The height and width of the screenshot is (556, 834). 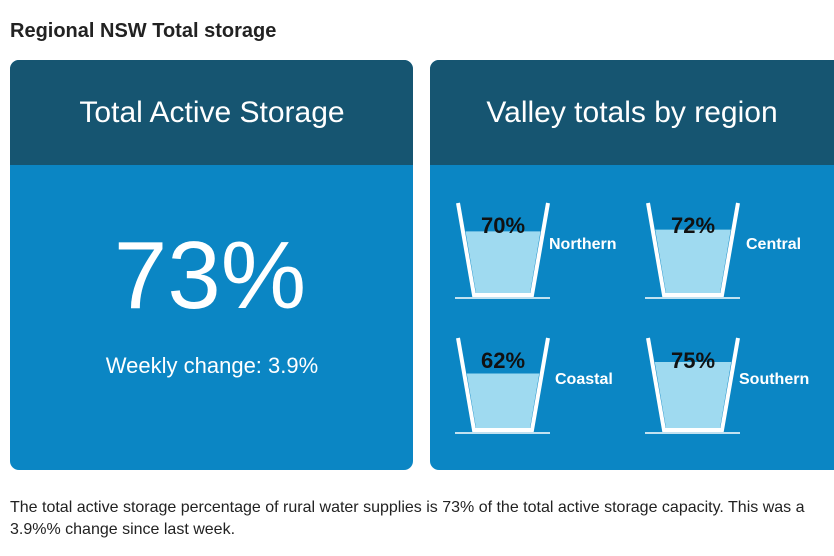 I want to click on region-name: Central, so click(x=773, y=244).